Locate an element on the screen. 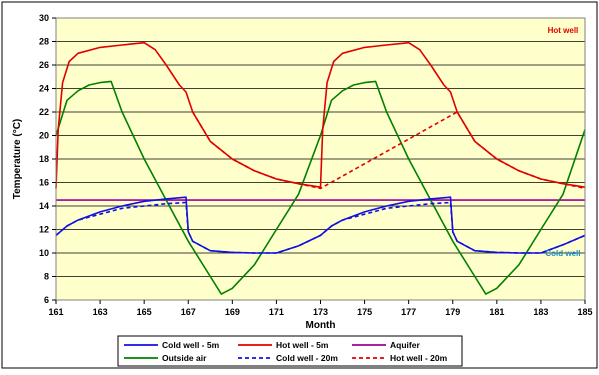 Image resolution: width=599 pixels, height=375 pixels. y-tick-label: 18 is located at coordinates (44, 159).